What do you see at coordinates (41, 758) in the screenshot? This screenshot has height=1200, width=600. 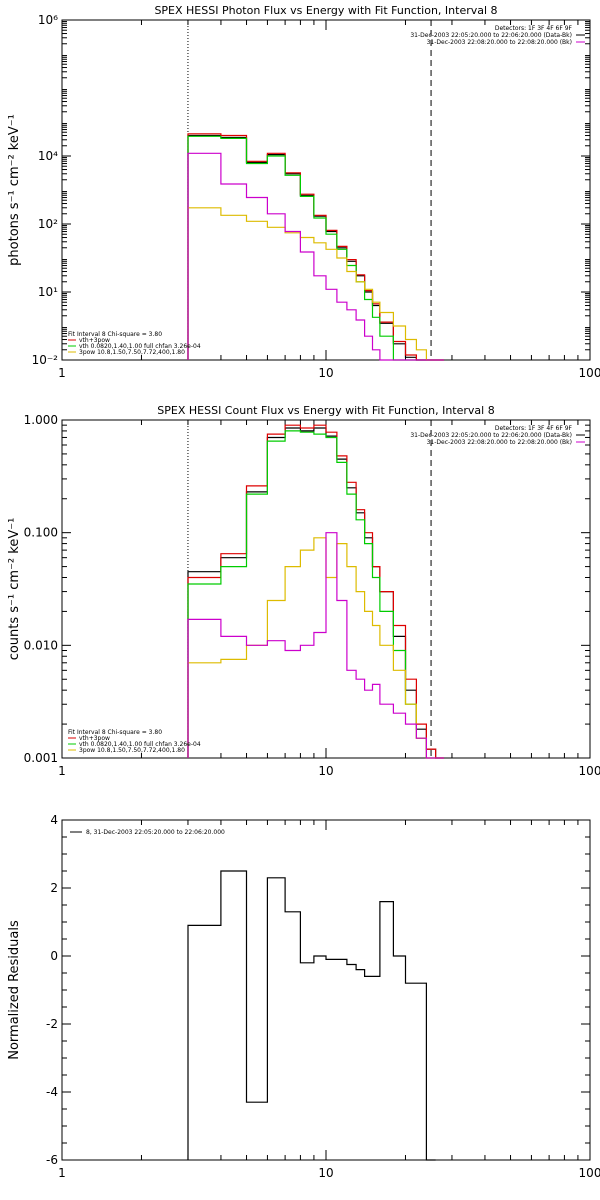 I see `panel2-y-tick-label: 0.001` at bounding box center [41, 758].